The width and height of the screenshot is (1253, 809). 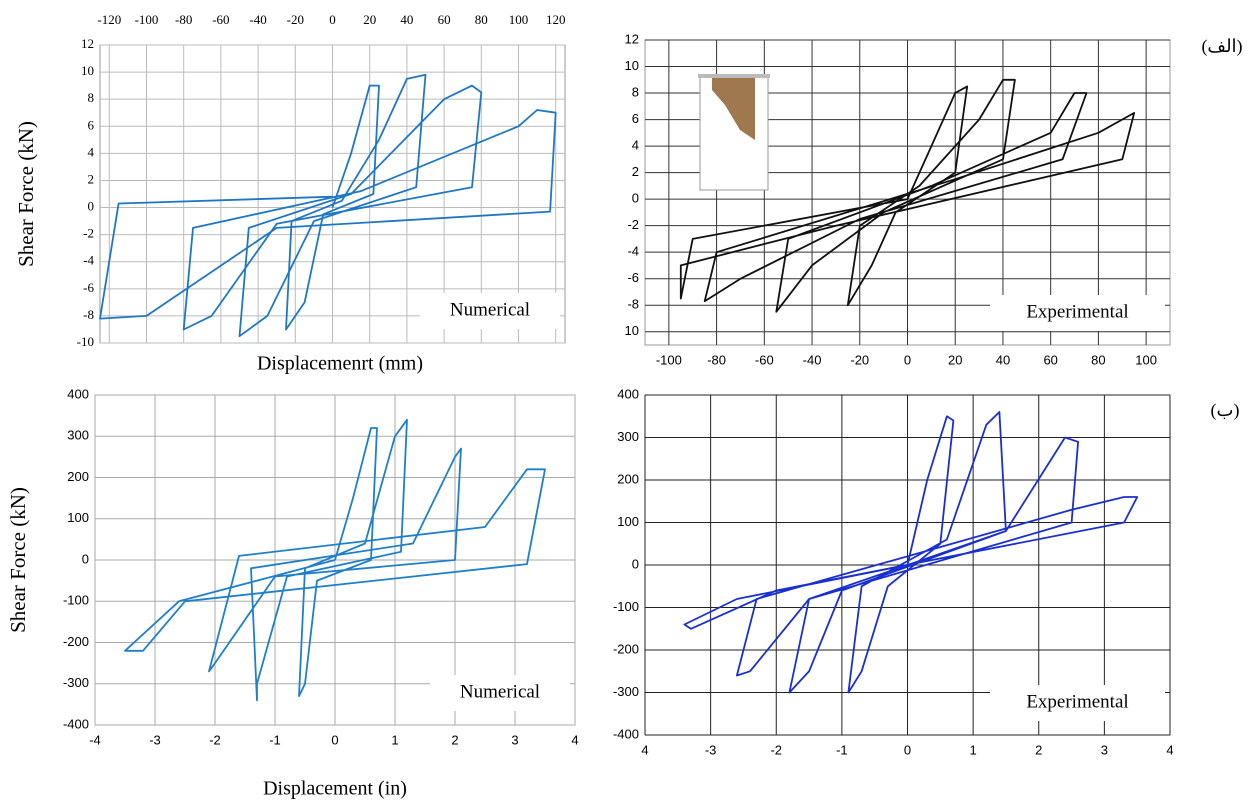 What do you see at coordinates (1221, 46) in the screenshot?
I see `panel-label: (الف)` at bounding box center [1221, 46].